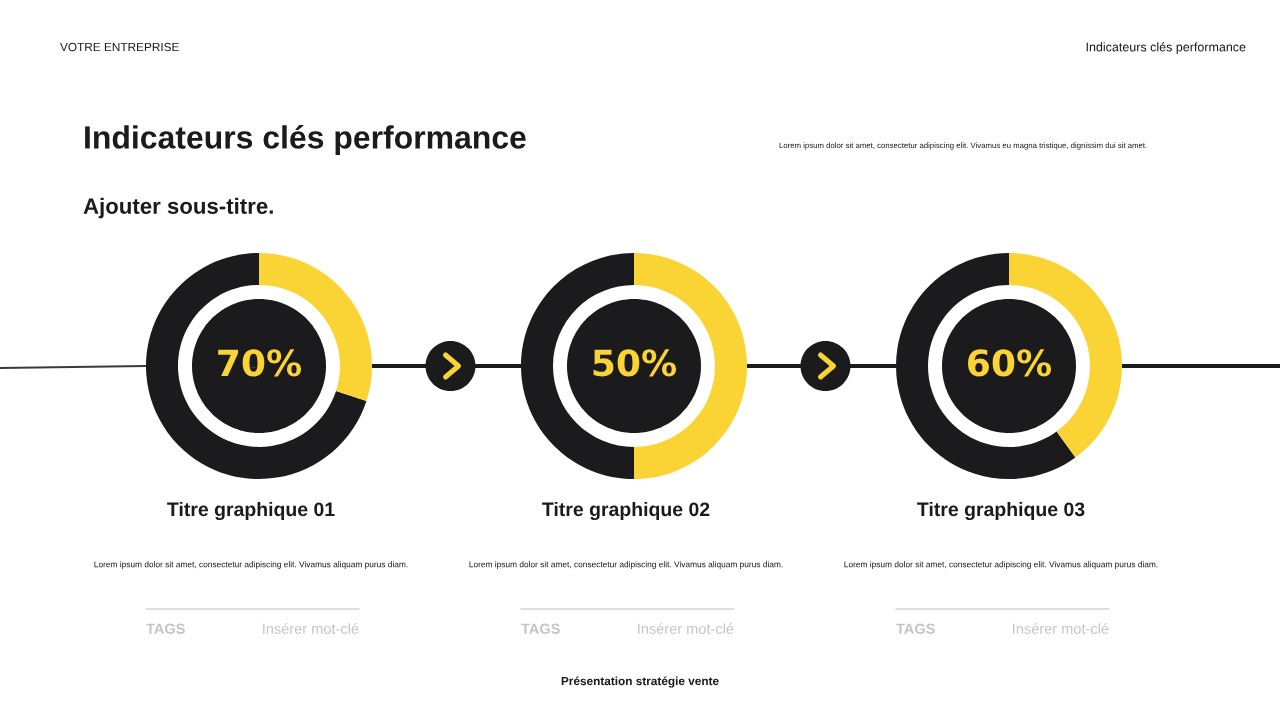 The image size is (1280, 720). What do you see at coordinates (626, 511) in the screenshot?
I see `text: Titre graphique 02` at bounding box center [626, 511].